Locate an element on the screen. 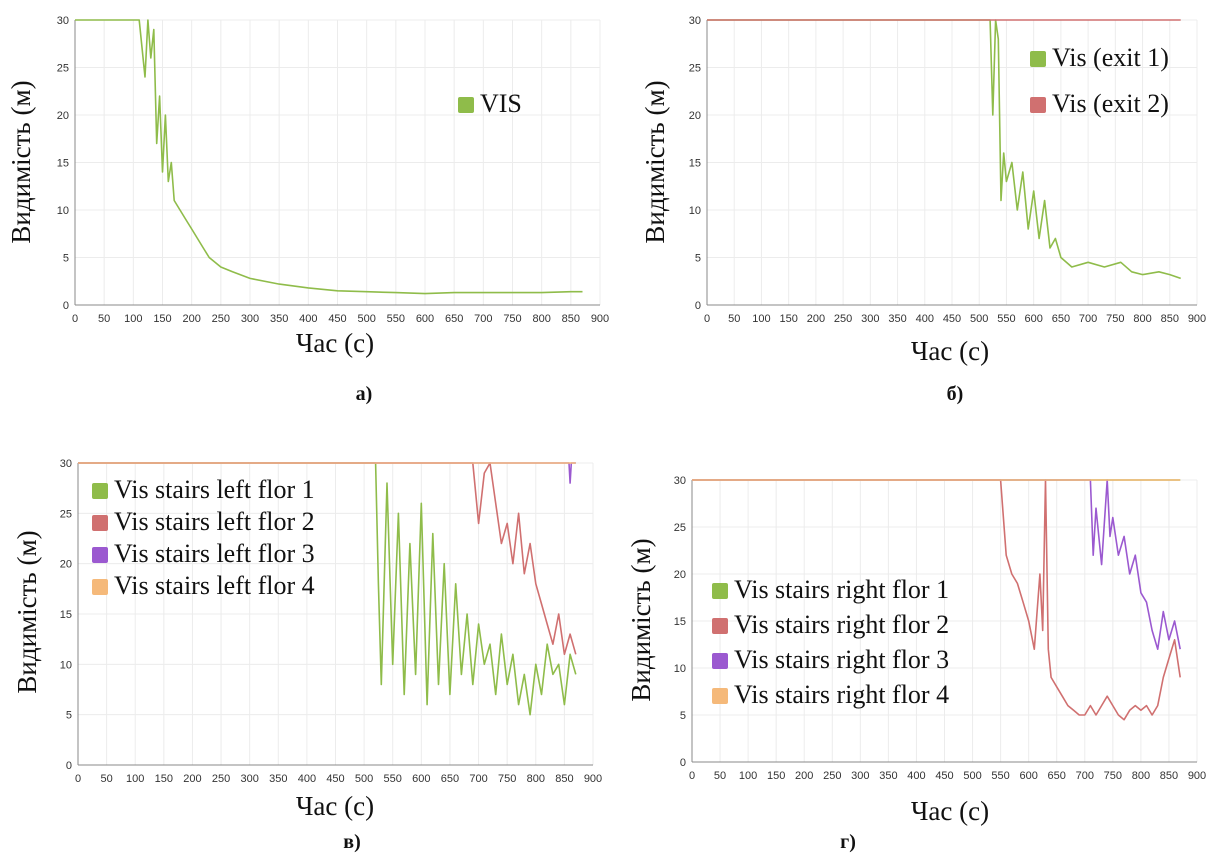 The width and height of the screenshot is (1212, 861). x-tick-label: 250 is located at coordinates (843, 319).